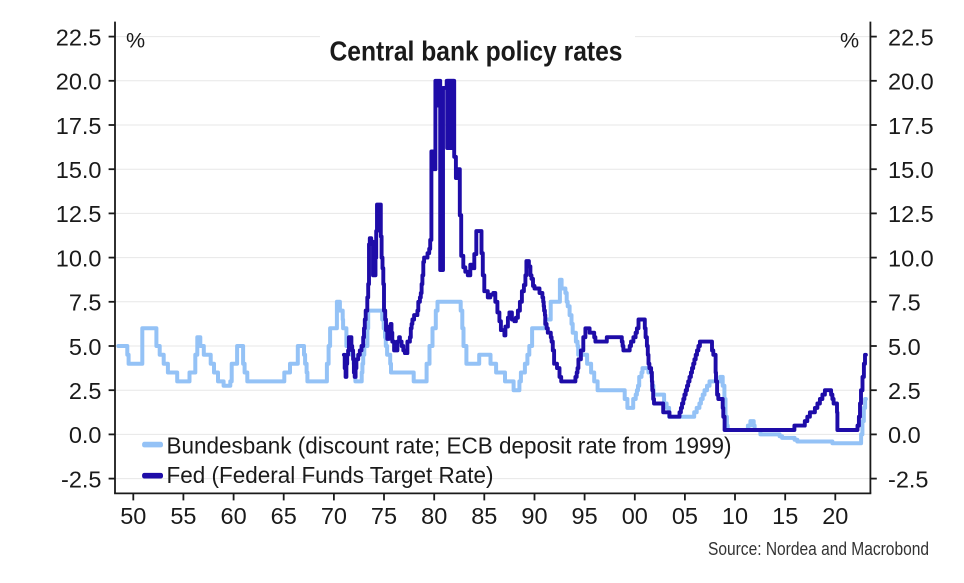  I want to click on svg-text: 70, so click(334, 516).